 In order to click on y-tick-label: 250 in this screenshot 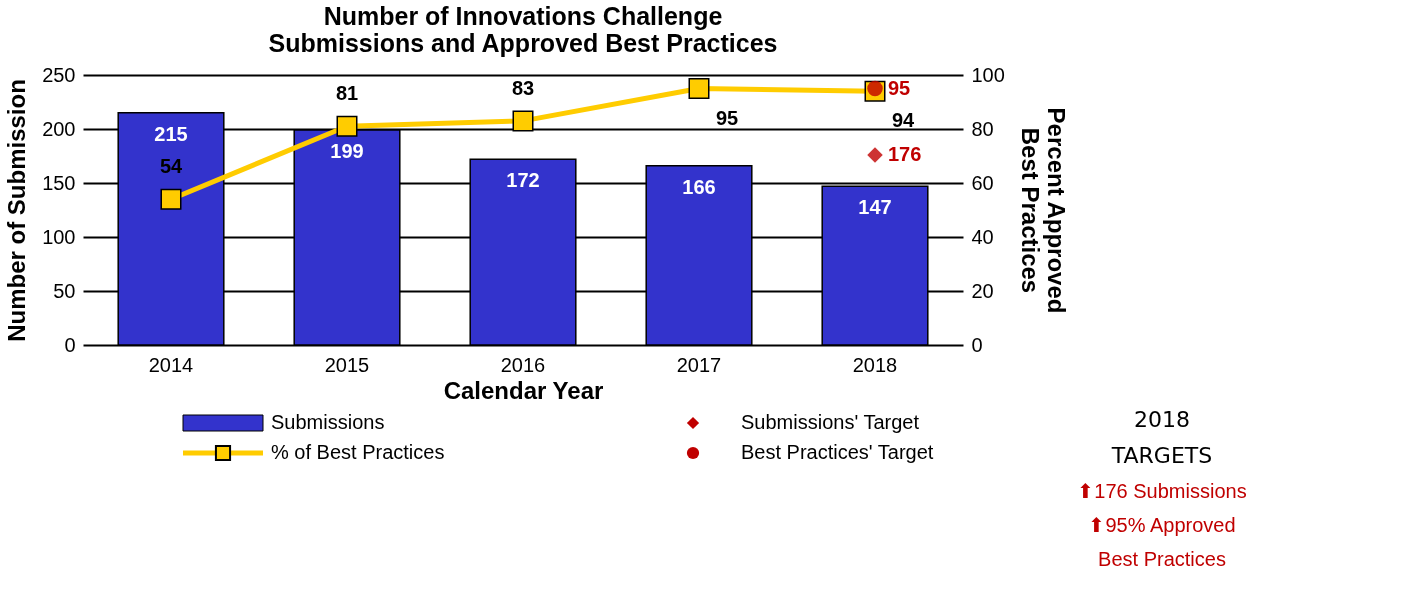, I will do `click(59, 74)`.